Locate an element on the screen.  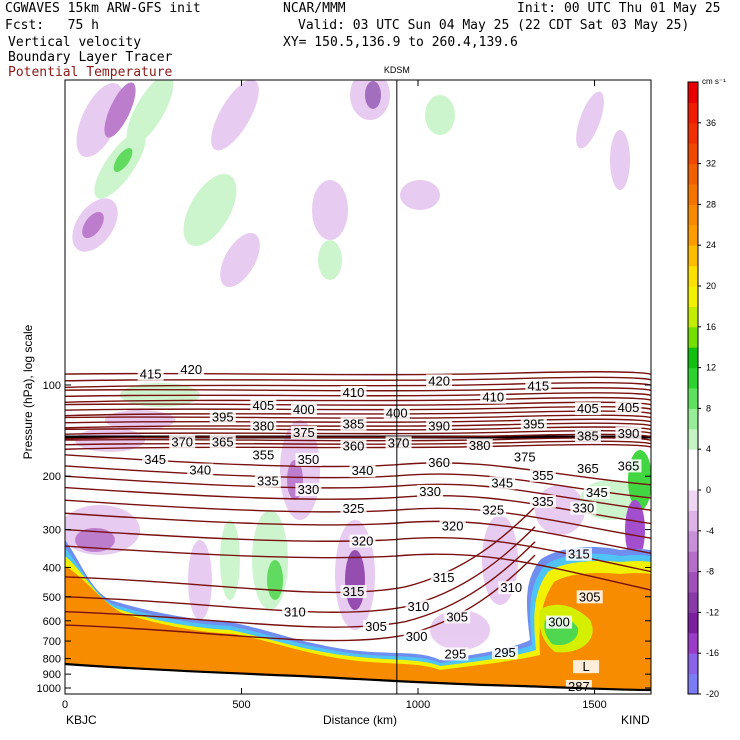
theta-label: 375 is located at coordinates (525, 457).